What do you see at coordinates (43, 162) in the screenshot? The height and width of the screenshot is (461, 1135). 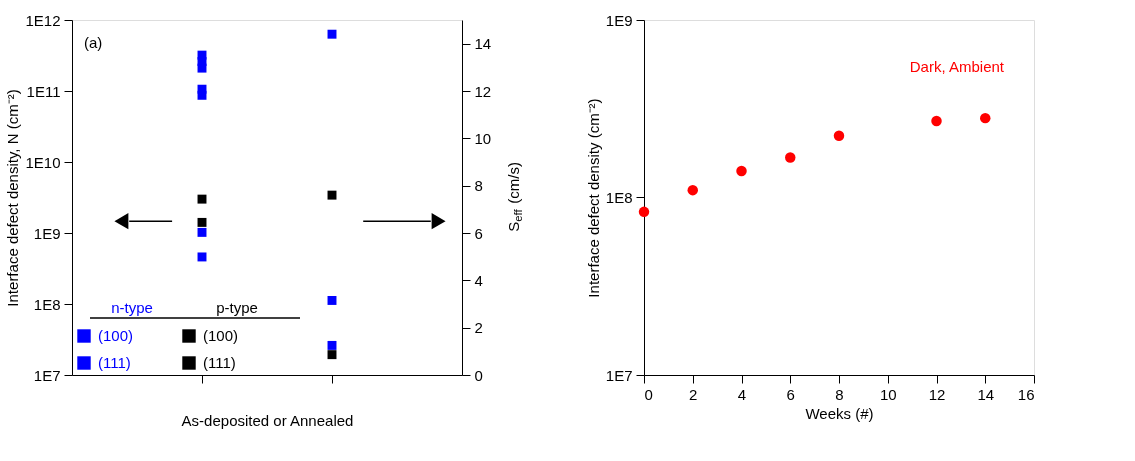 I see `y-tick-label: 1E10` at bounding box center [43, 162].